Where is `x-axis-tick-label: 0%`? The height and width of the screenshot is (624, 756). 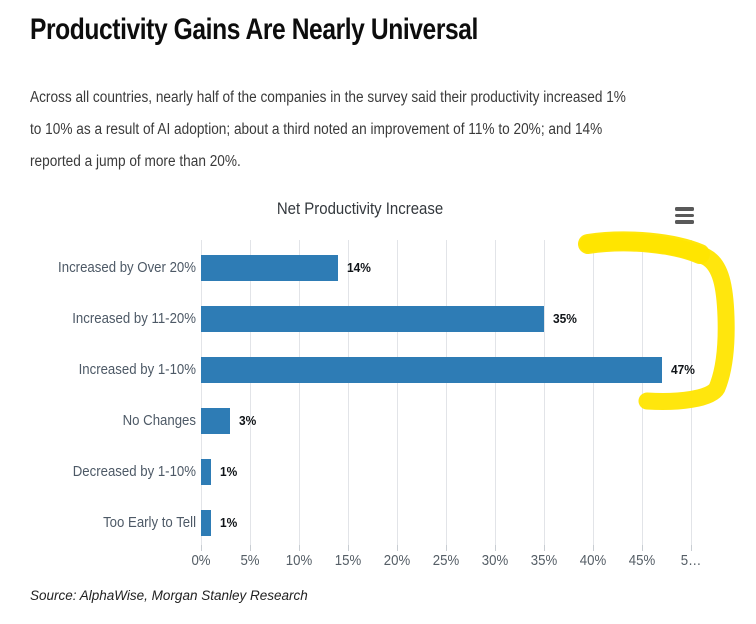
x-axis-tick-label: 0% is located at coordinates (201, 560).